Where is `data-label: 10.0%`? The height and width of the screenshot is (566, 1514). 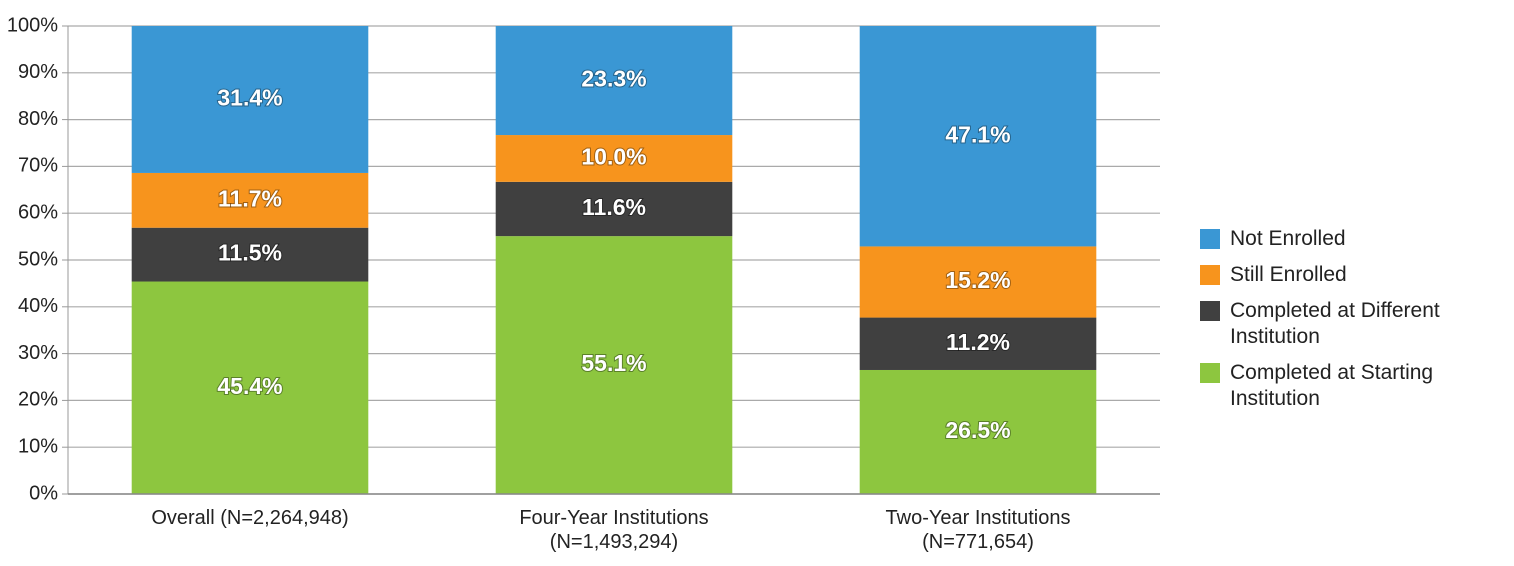
data-label: 10.0% is located at coordinates (613, 157).